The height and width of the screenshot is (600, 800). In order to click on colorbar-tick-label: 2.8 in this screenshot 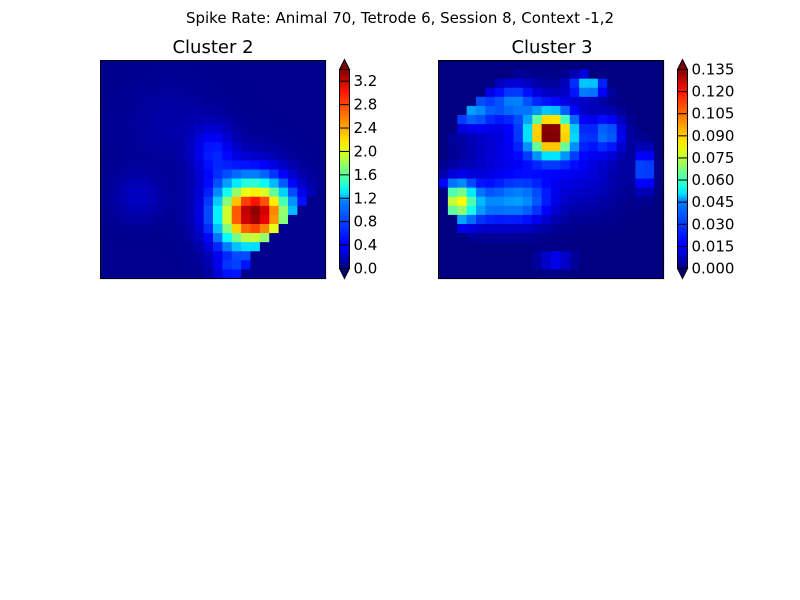, I will do `click(366, 105)`.